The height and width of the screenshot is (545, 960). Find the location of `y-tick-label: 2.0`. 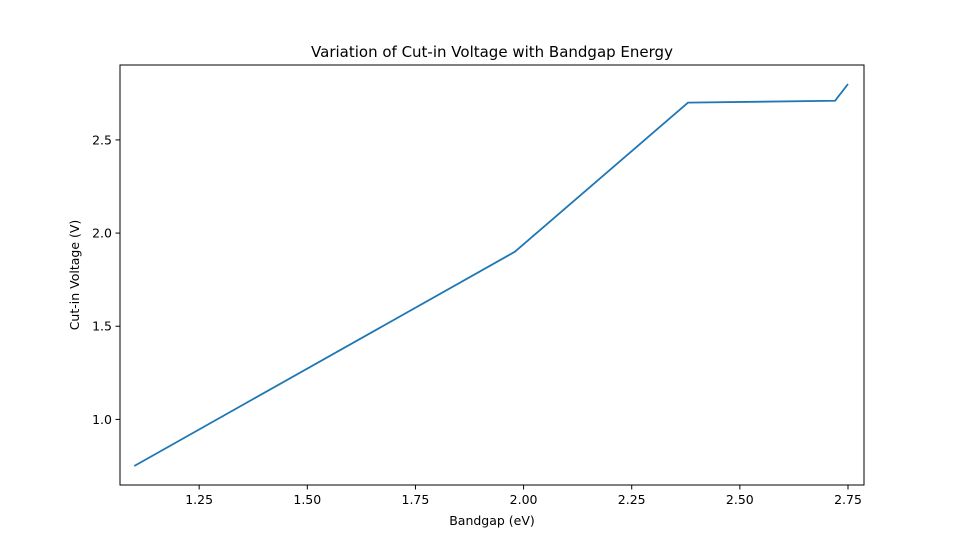

y-tick-label: 2.0 is located at coordinates (102, 233).